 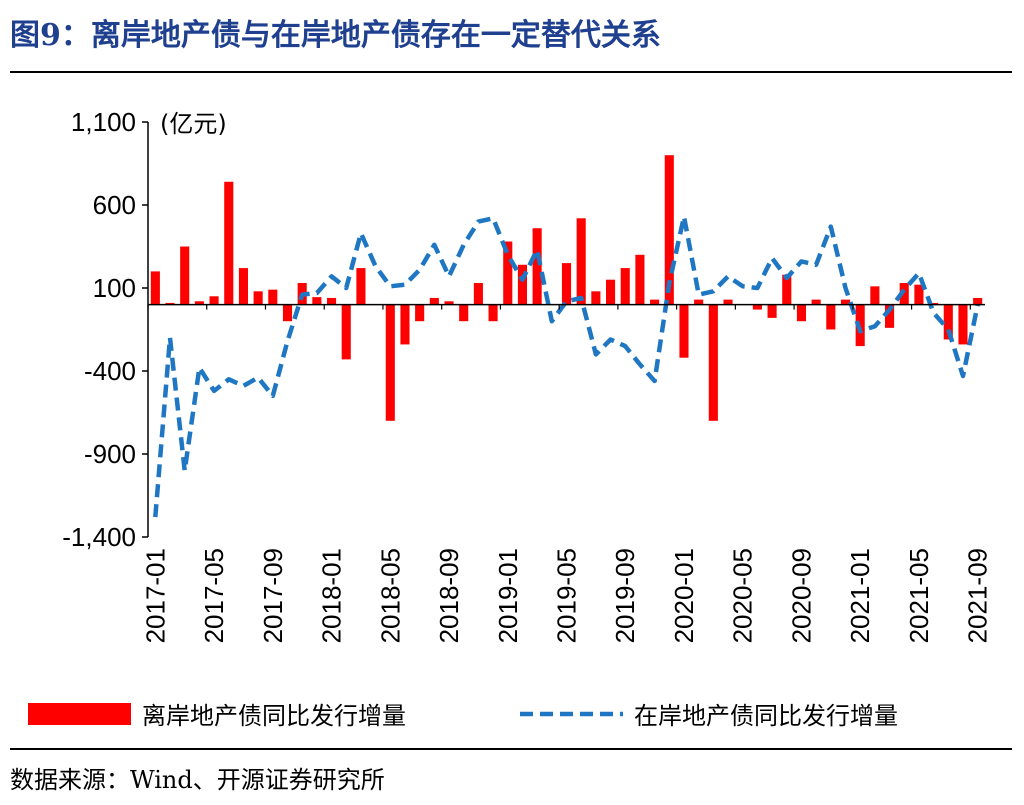 I want to click on y-tick-label: -900, so click(x=110, y=454).